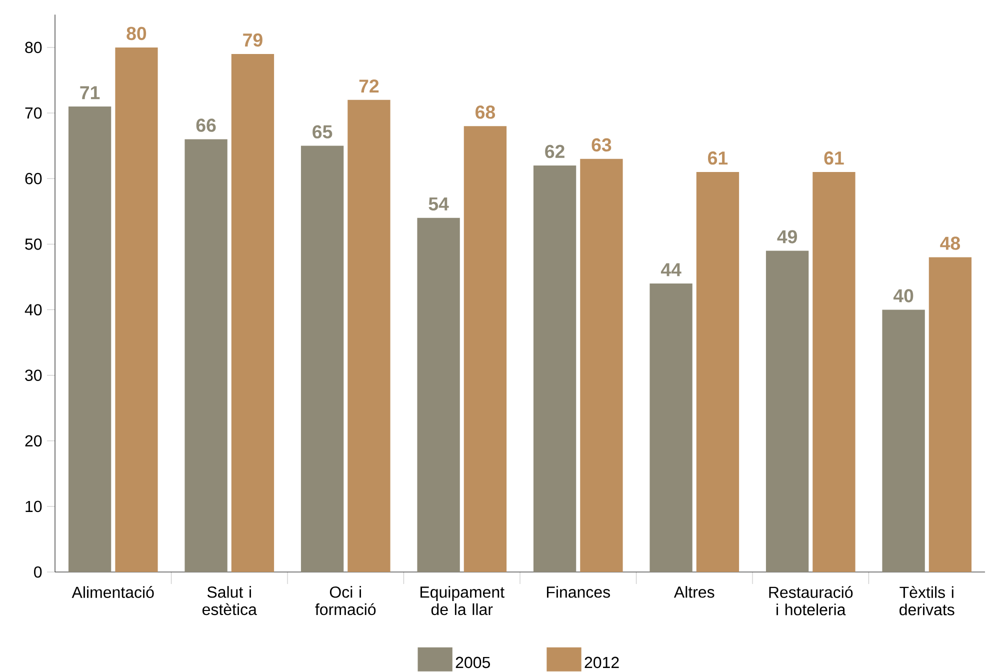 This screenshot has width=986, height=672. Describe the element at coordinates (38, 572) in the screenshot. I see `y-tick-label: 0` at that location.